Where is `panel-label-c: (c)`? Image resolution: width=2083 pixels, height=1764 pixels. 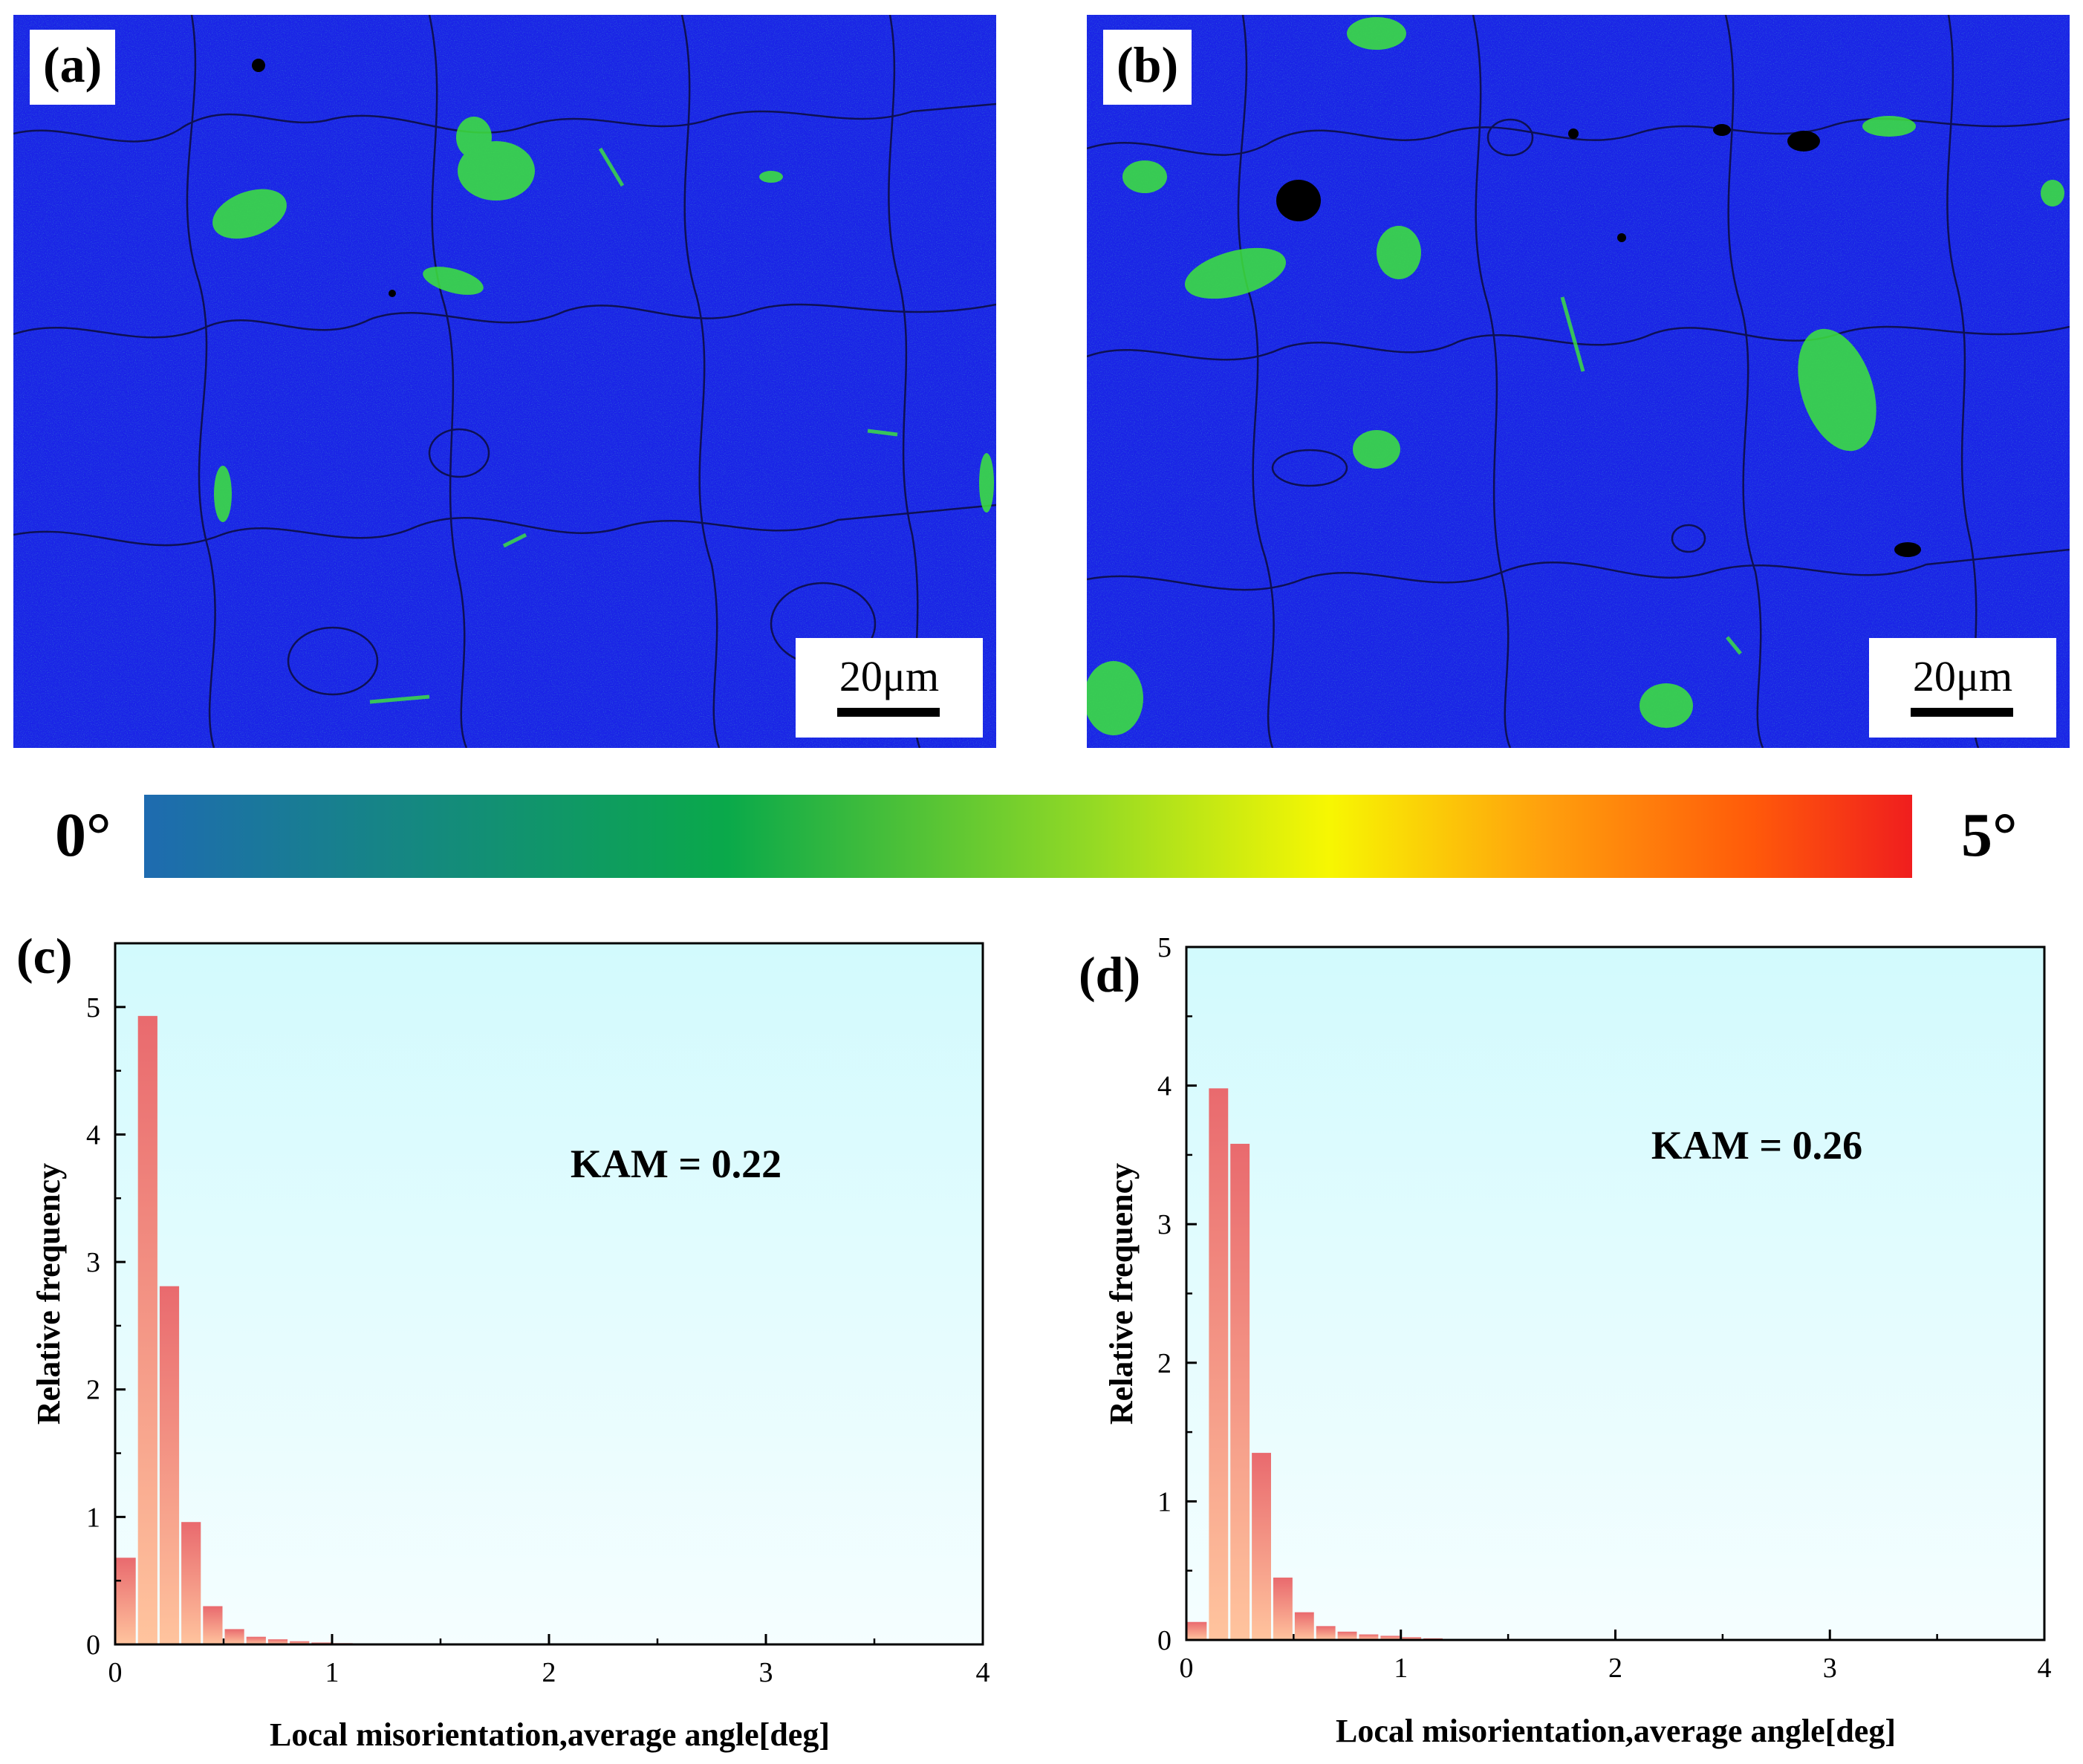 panel-label-c: (c) is located at coordinates (44, 956).